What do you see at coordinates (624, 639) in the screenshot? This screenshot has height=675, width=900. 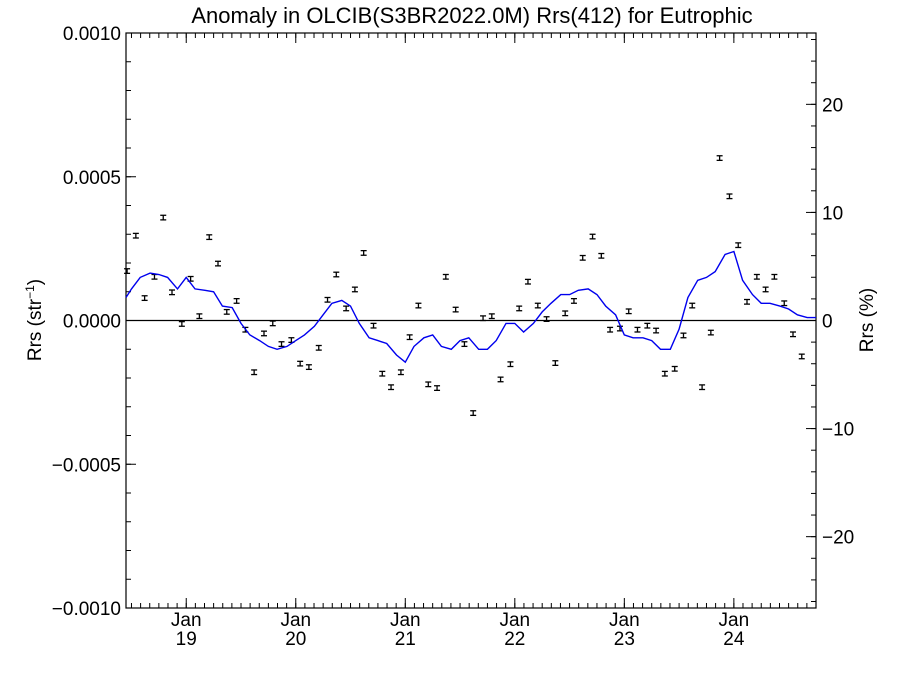 I see `x-tick-label-year: 23` at bounding box center [624, 639].